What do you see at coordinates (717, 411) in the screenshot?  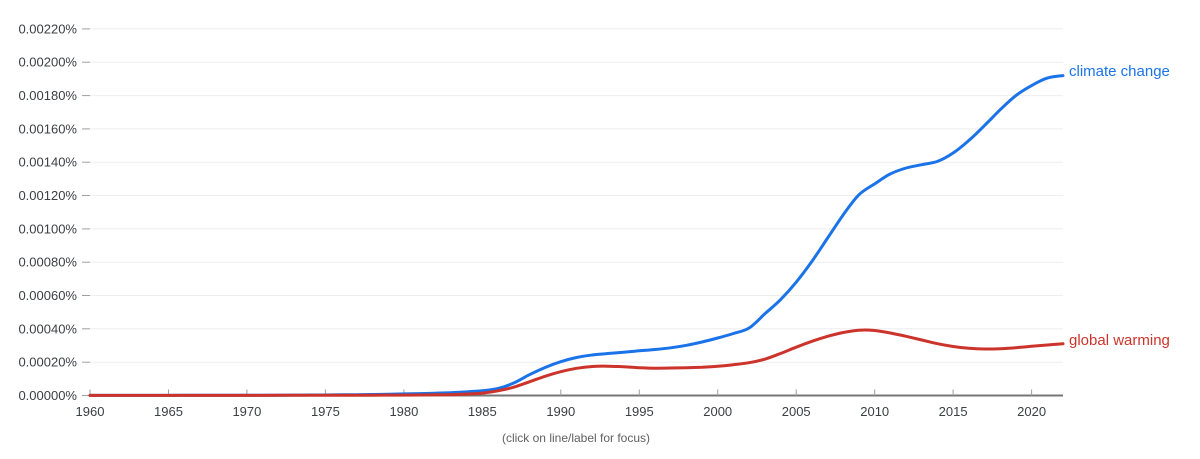 I see `x-axis-tick-label: 2000` at bounding box center [717, 411].